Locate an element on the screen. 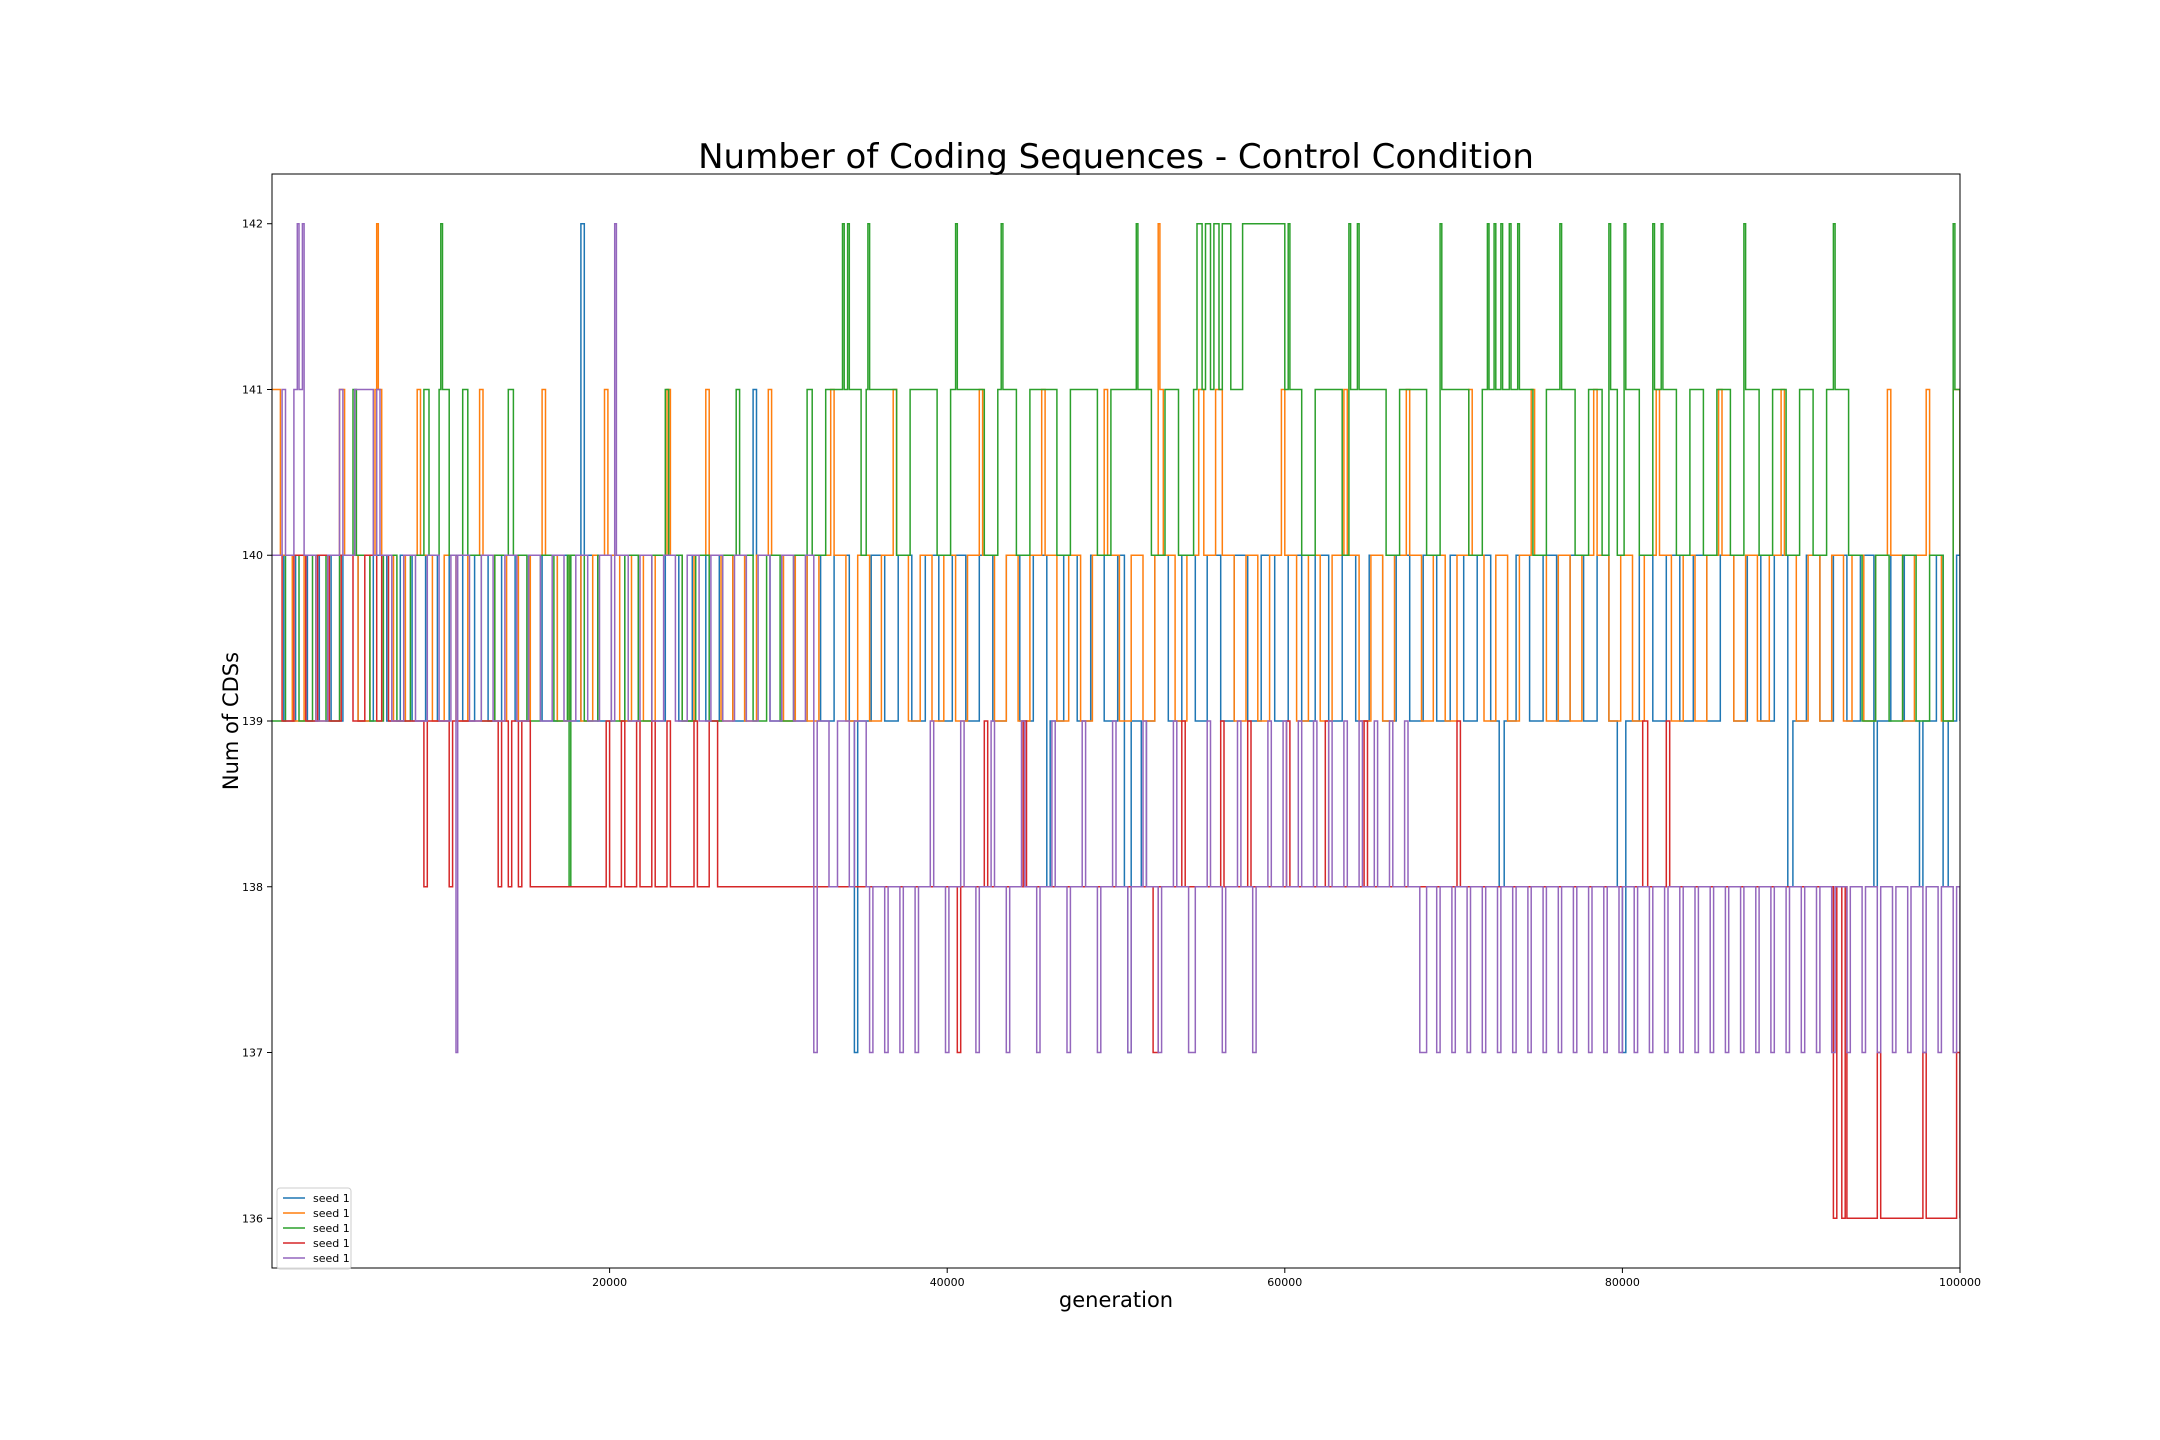 This screenshot has width=2160, height=1440. x-tick-label: 80000 is located at coordinates (1622, 1282).